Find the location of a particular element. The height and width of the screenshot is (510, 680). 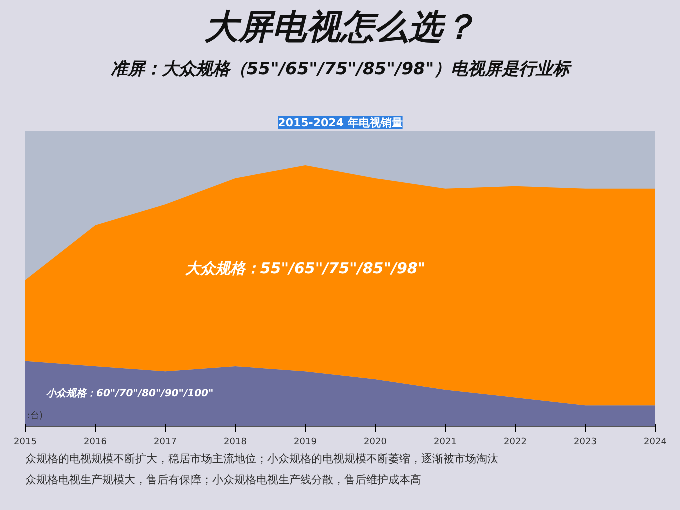

x-tick-label: 2023 is located at coordinates (585, 443).